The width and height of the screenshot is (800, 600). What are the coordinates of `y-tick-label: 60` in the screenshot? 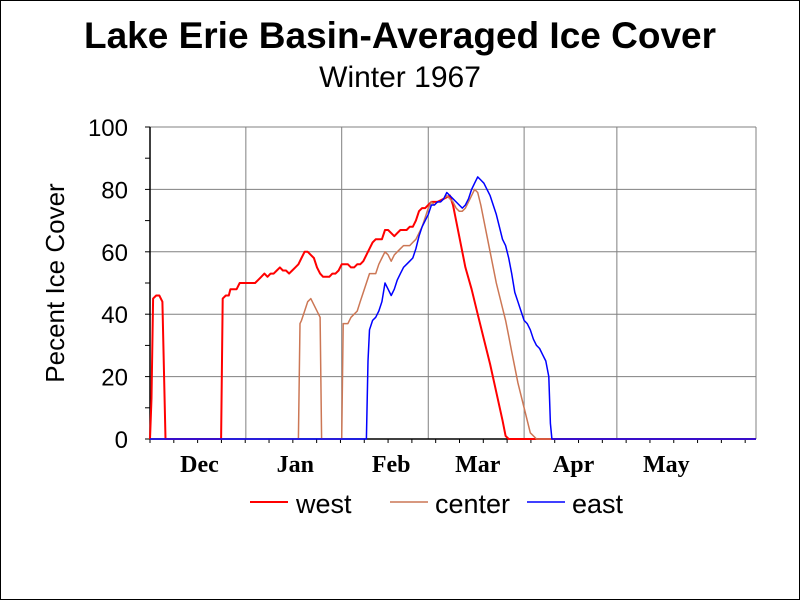 It's located at (114, 253).